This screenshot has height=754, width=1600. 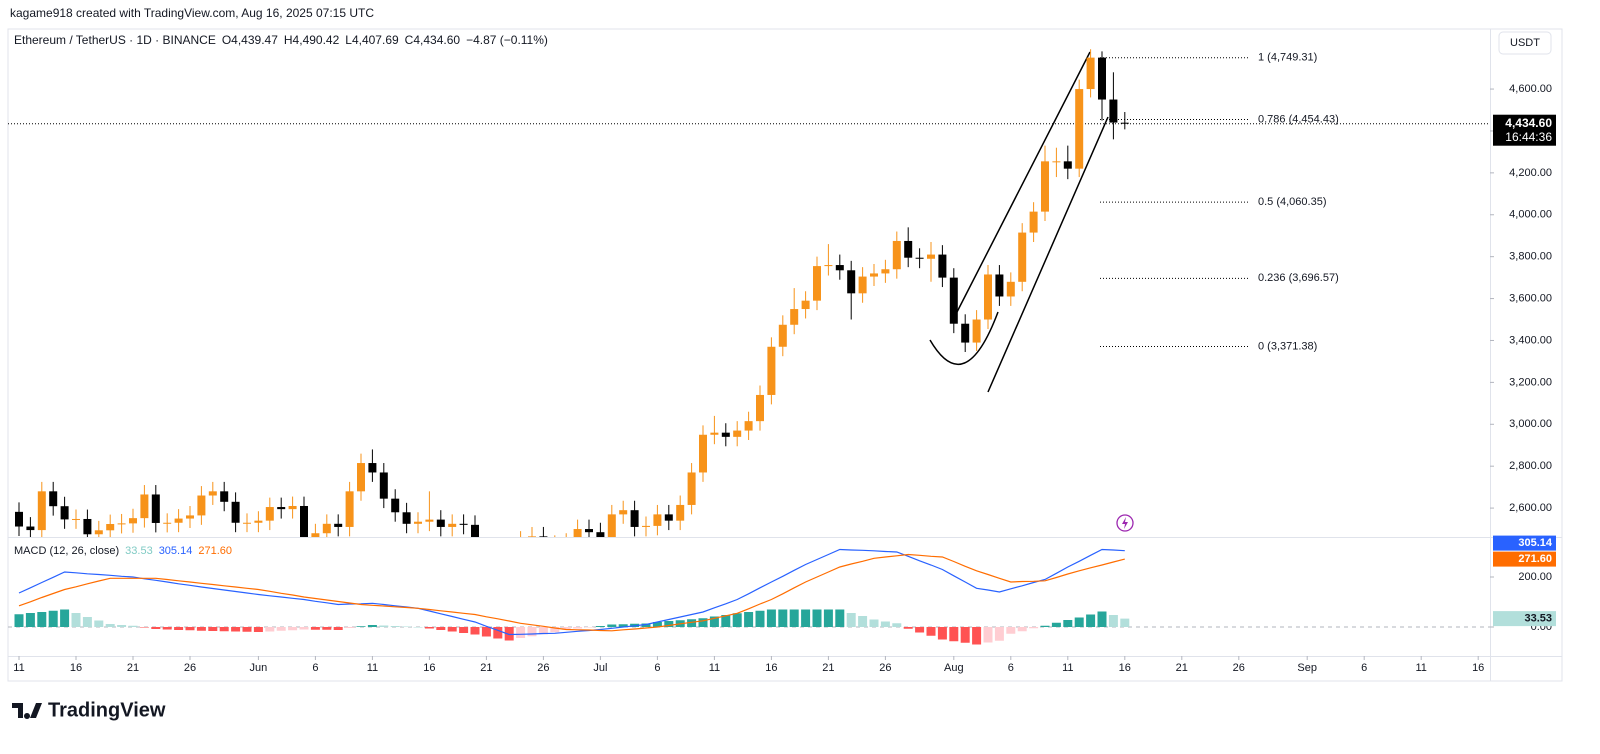 I want to click on x-tick-label: Jun, so click(x=259, y=668).